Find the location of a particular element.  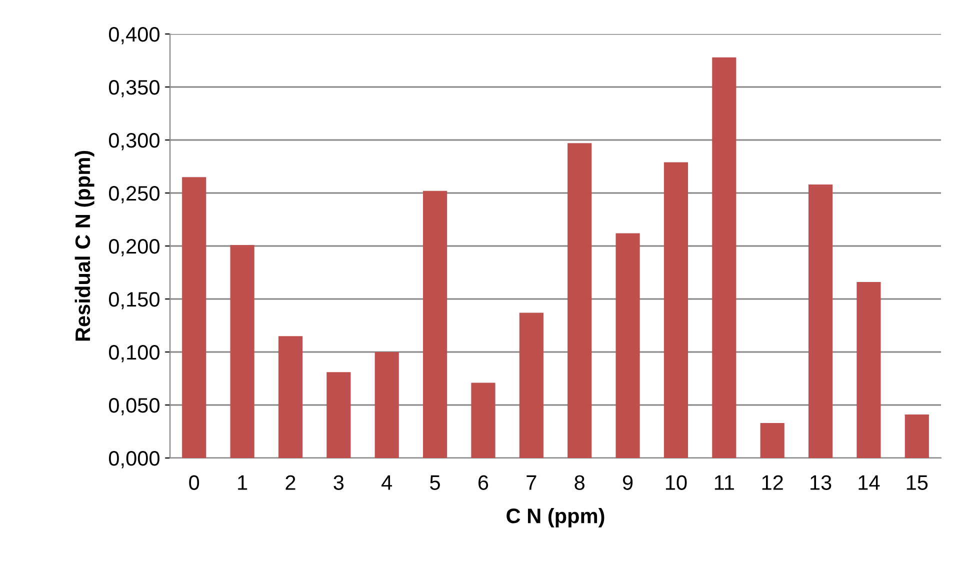

x-tick-label: 5 is located at coordinates (435, 482).